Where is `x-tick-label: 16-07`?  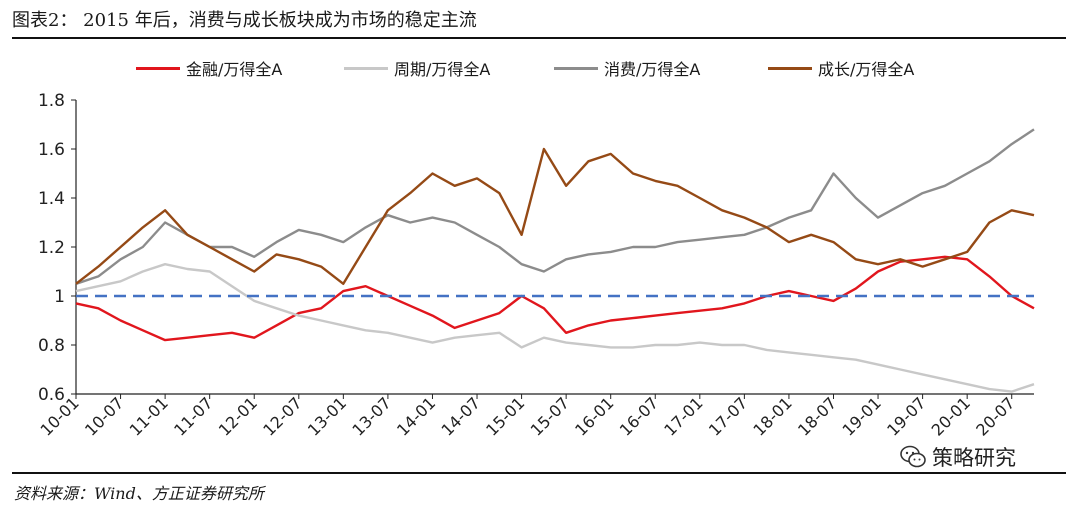
x-tick-label: 16-07 is located at coordinates (639, 416).